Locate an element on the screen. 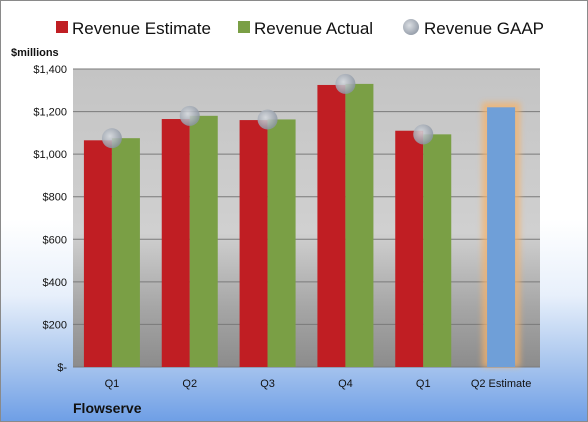 Image resolution: width=588 pixels, height=422 pixels. legend-label-gaap: Revenue GAAP is located at coordinates (484, 28).